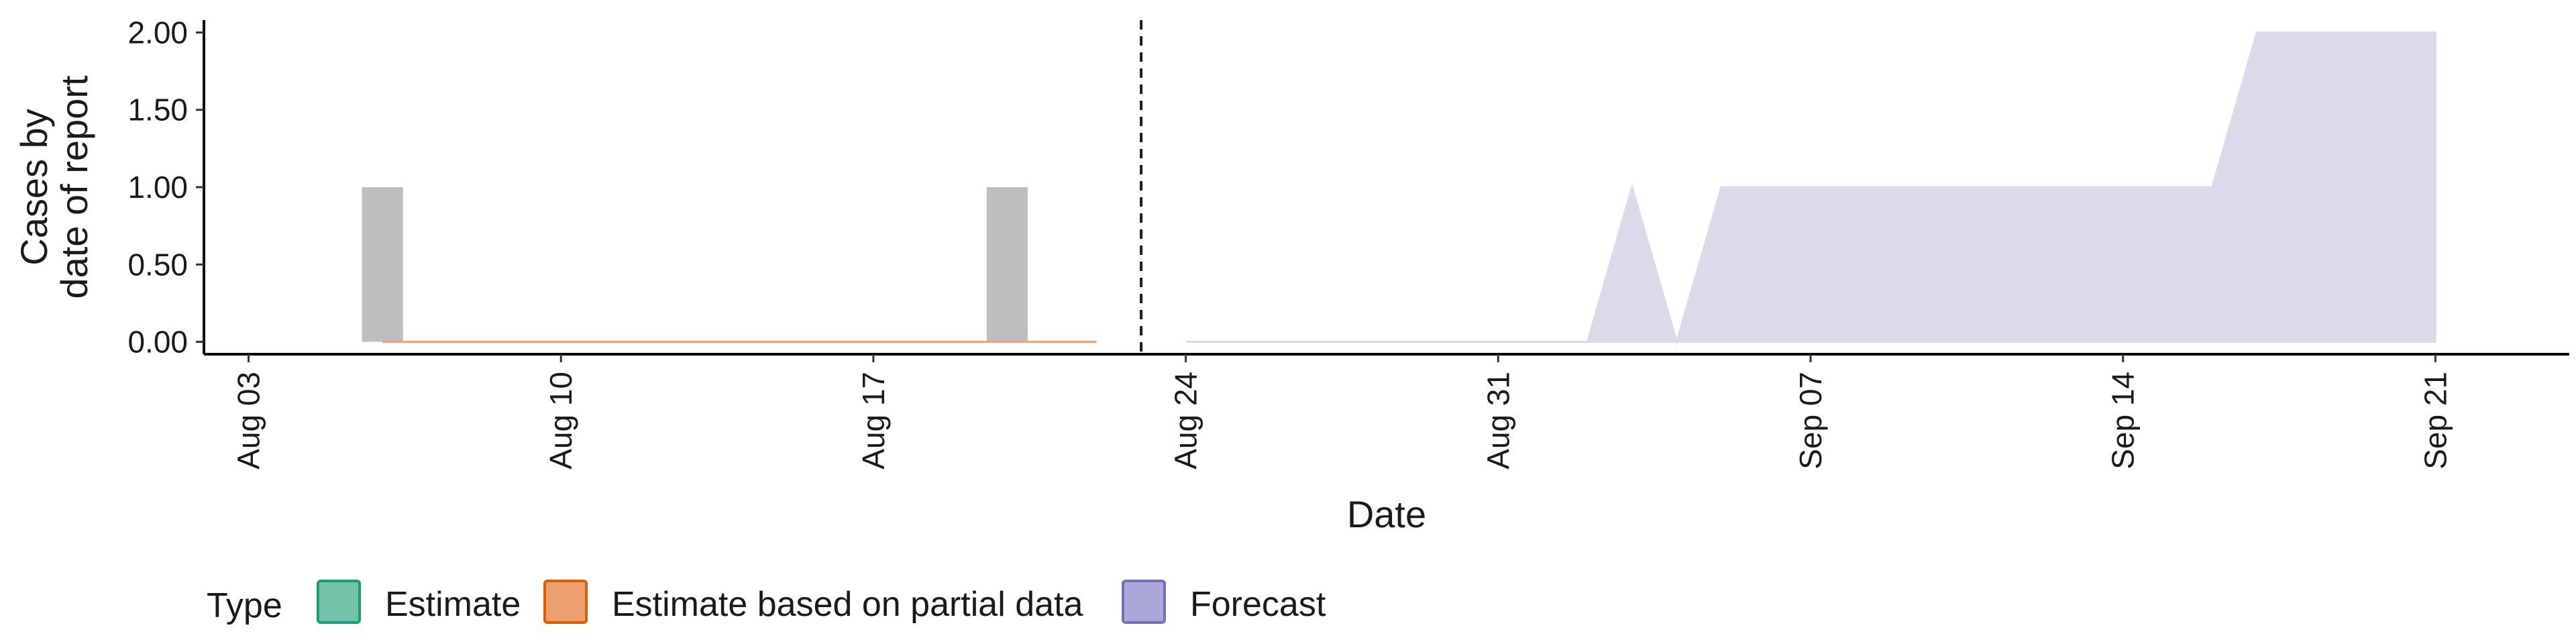 The width and height of the screenshot is (2576, 644). Describe the element at coordinates (2435, 421) in the screenshot. I see `x-tick-label: Sep 21` at that location.